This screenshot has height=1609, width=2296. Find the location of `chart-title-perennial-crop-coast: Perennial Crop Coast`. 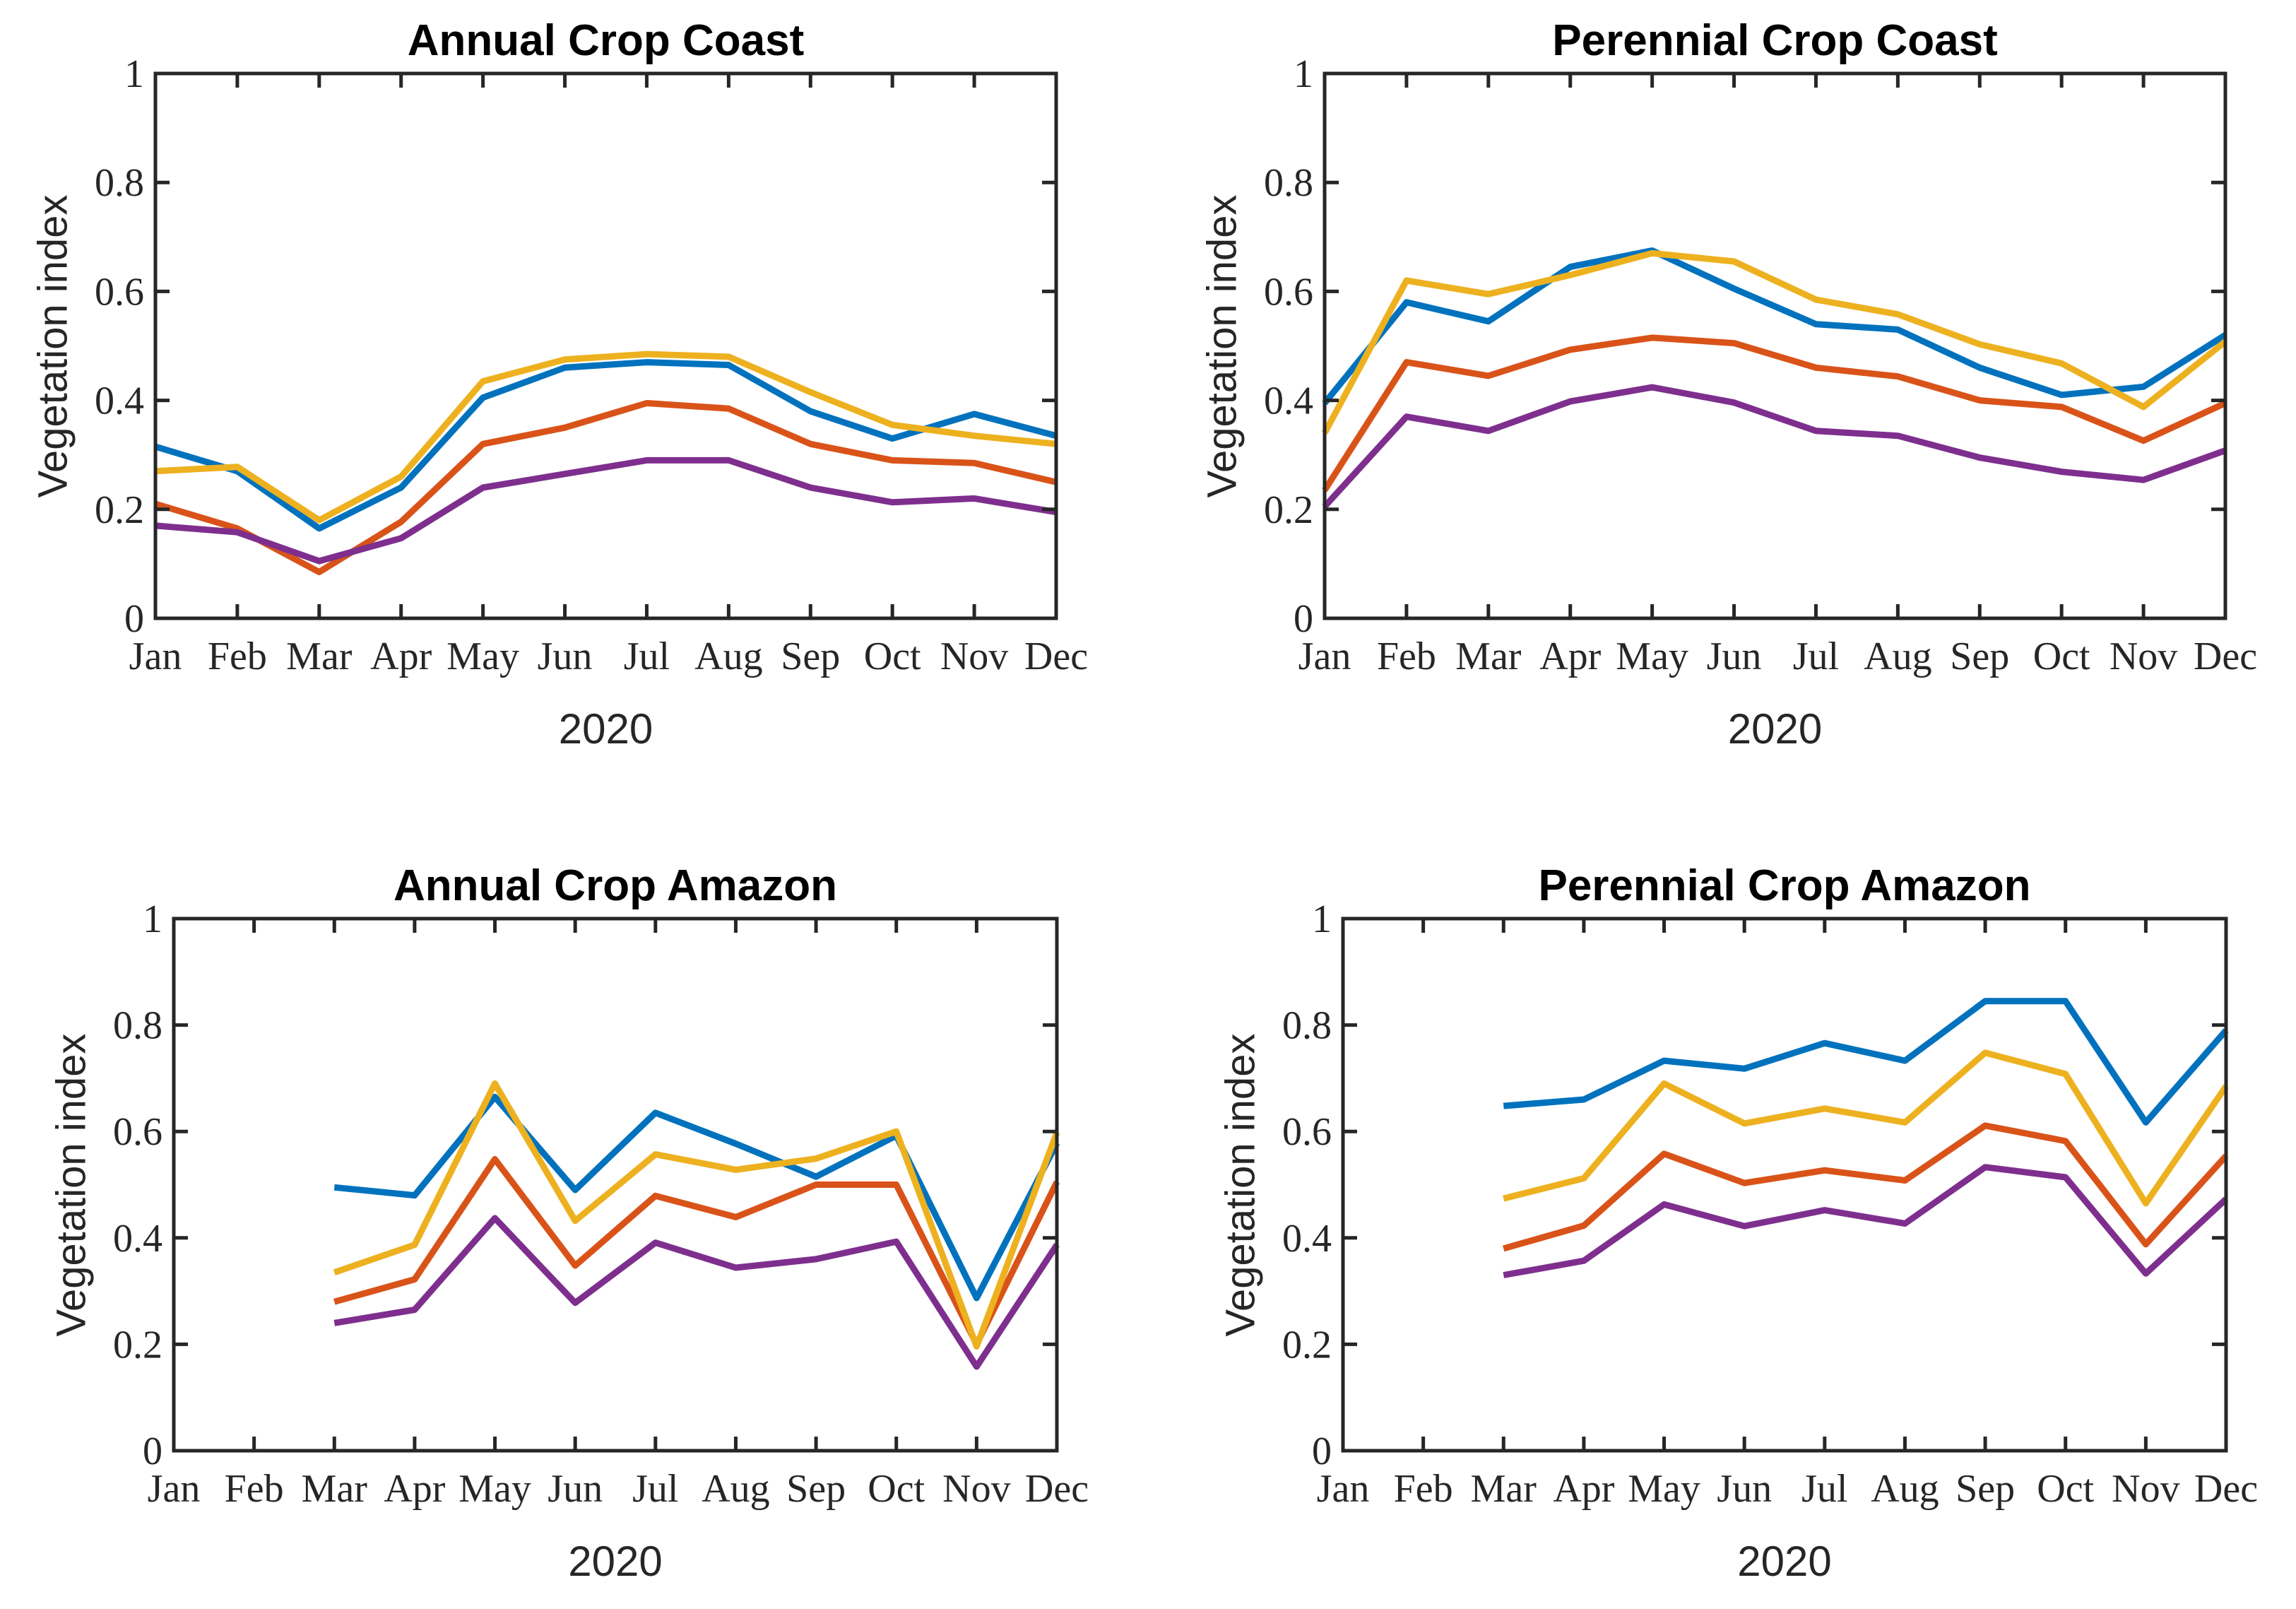

chart-title-perennial-crop-coast: Perennial Crop Coast is located at coordinates (1775, 40).